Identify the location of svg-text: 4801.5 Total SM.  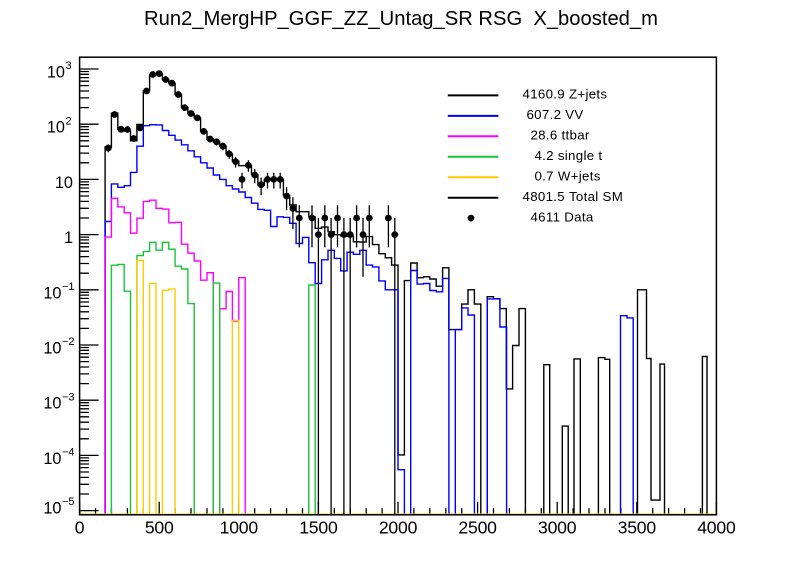
(571, 196).